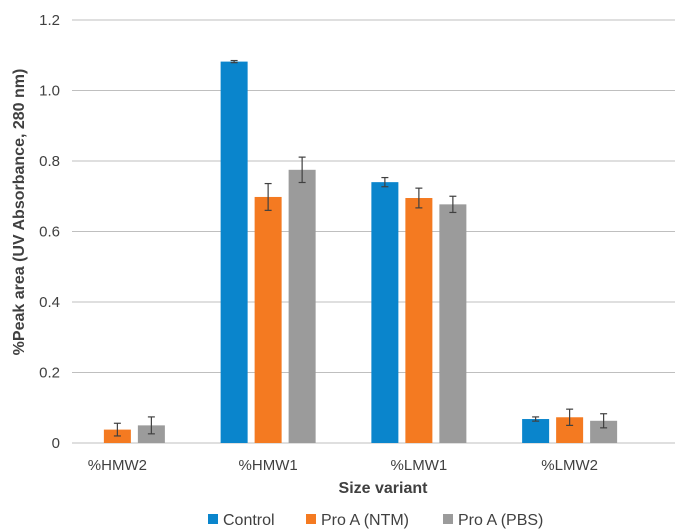 This screenshot has height=531, width=675. I want to click on bar-control-lmw1, so click(385, 312).